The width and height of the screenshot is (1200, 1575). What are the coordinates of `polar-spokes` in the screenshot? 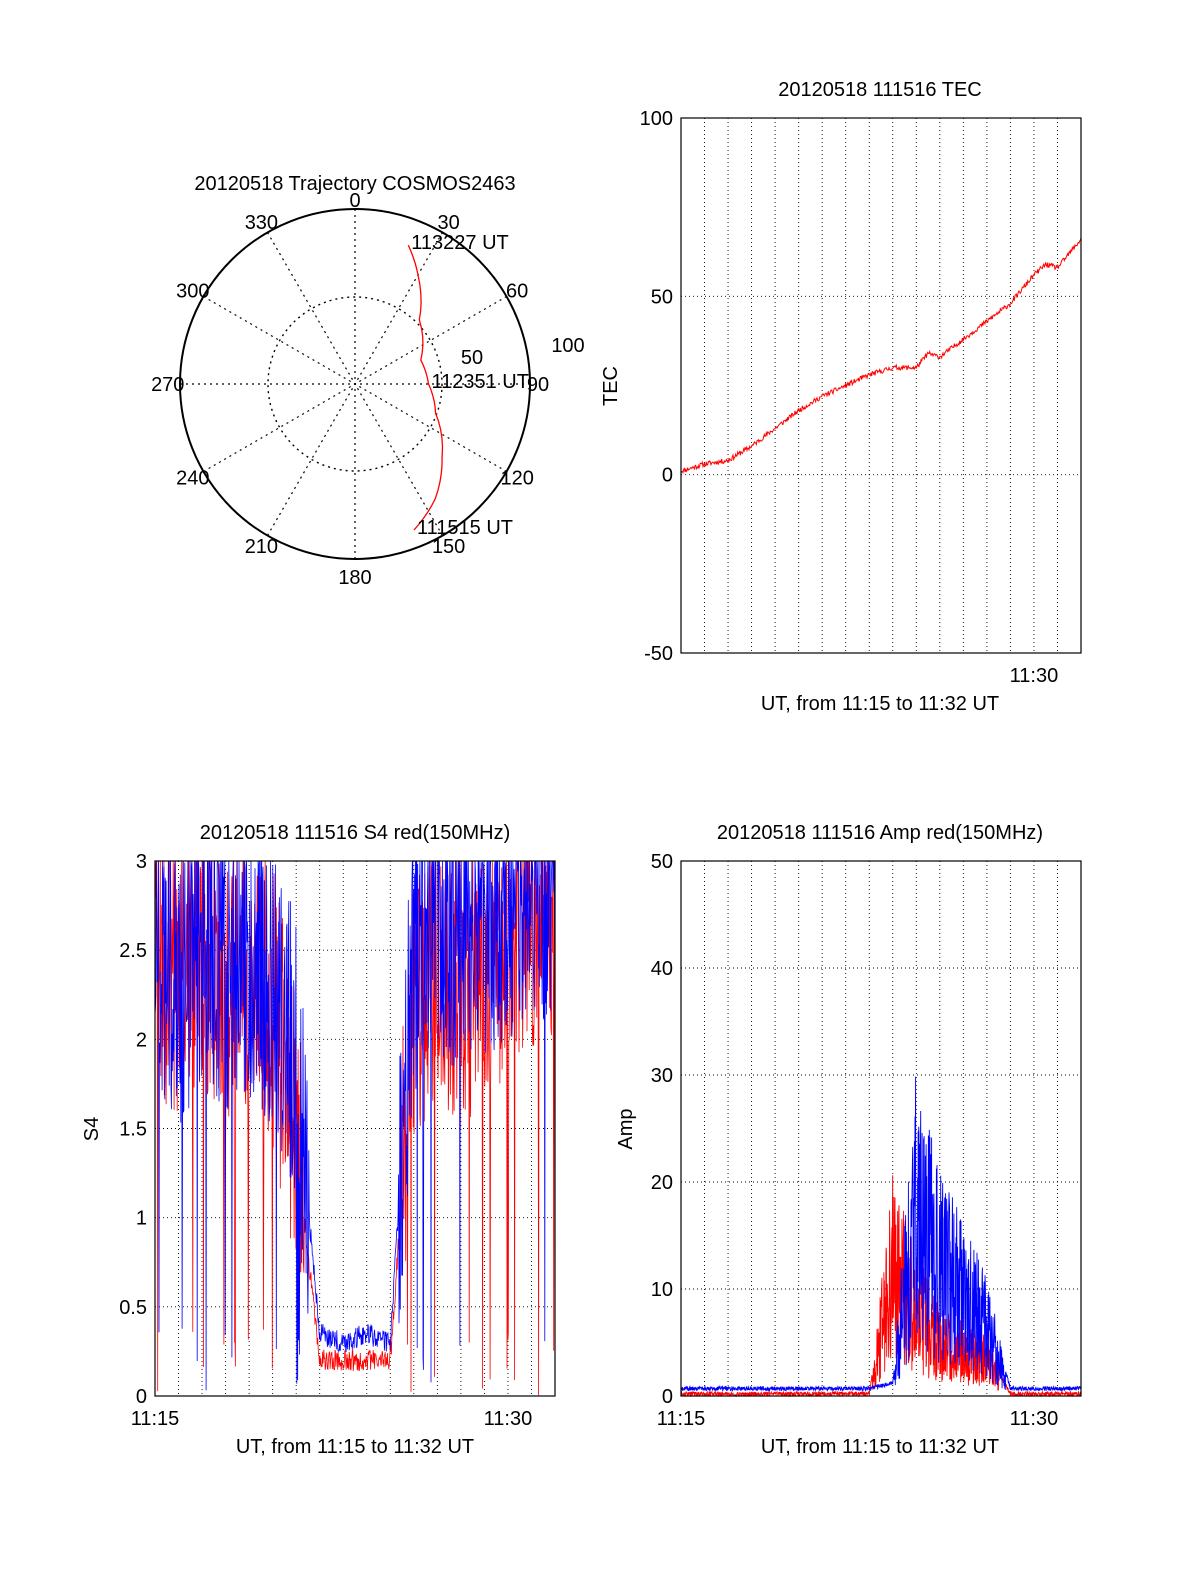 It's located at (355, 384).